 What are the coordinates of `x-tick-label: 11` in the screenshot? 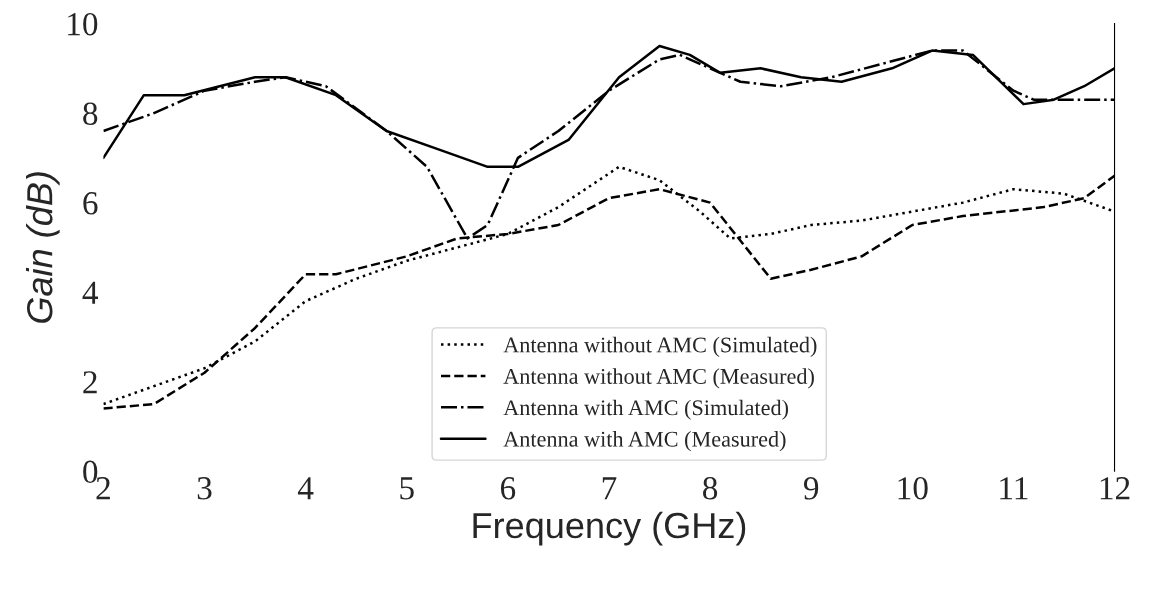 It's located at (1014, 488).